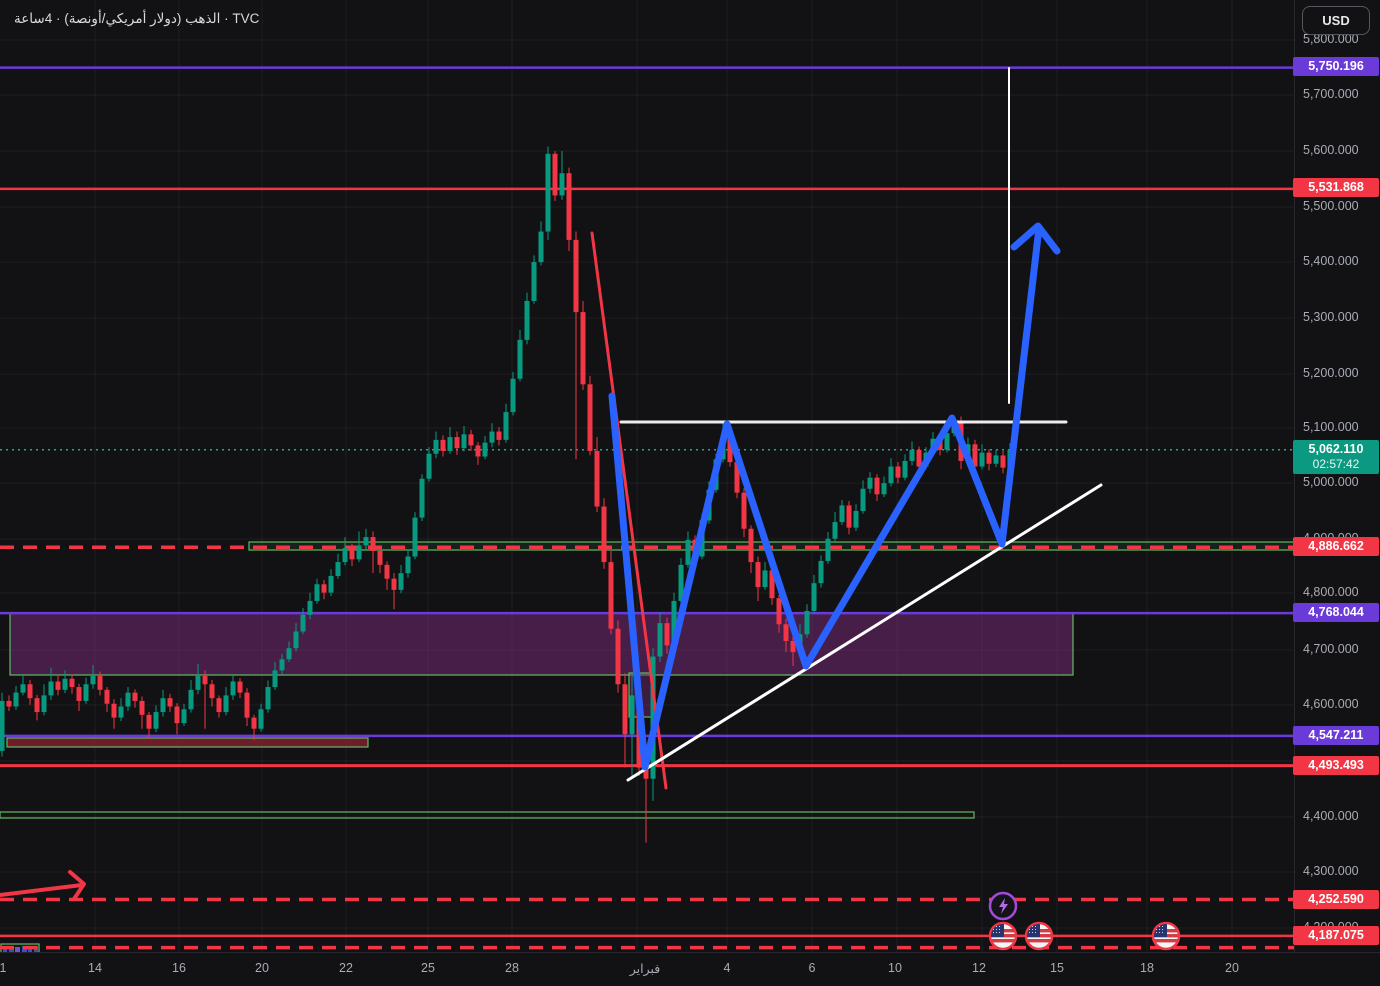 The height and width of the screenshot is (986, 1380). What do you see at coordinates (1331, 482) in the screenshot?
I see `price-axis-label: 5,000.000` at bounding box center [1331, 482].